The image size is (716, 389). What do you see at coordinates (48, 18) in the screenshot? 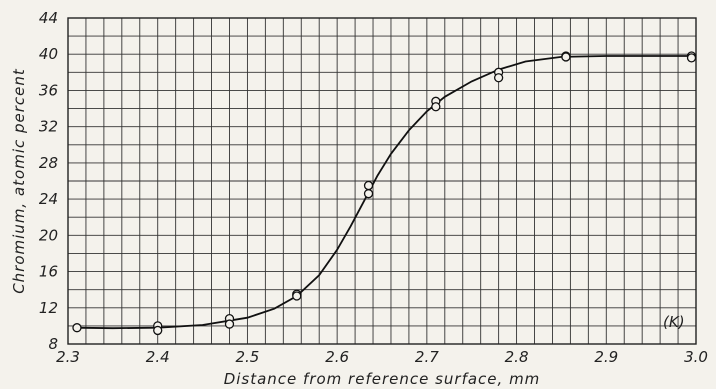
I see `y-tick-label: 44` at bounding box center [48, 18].